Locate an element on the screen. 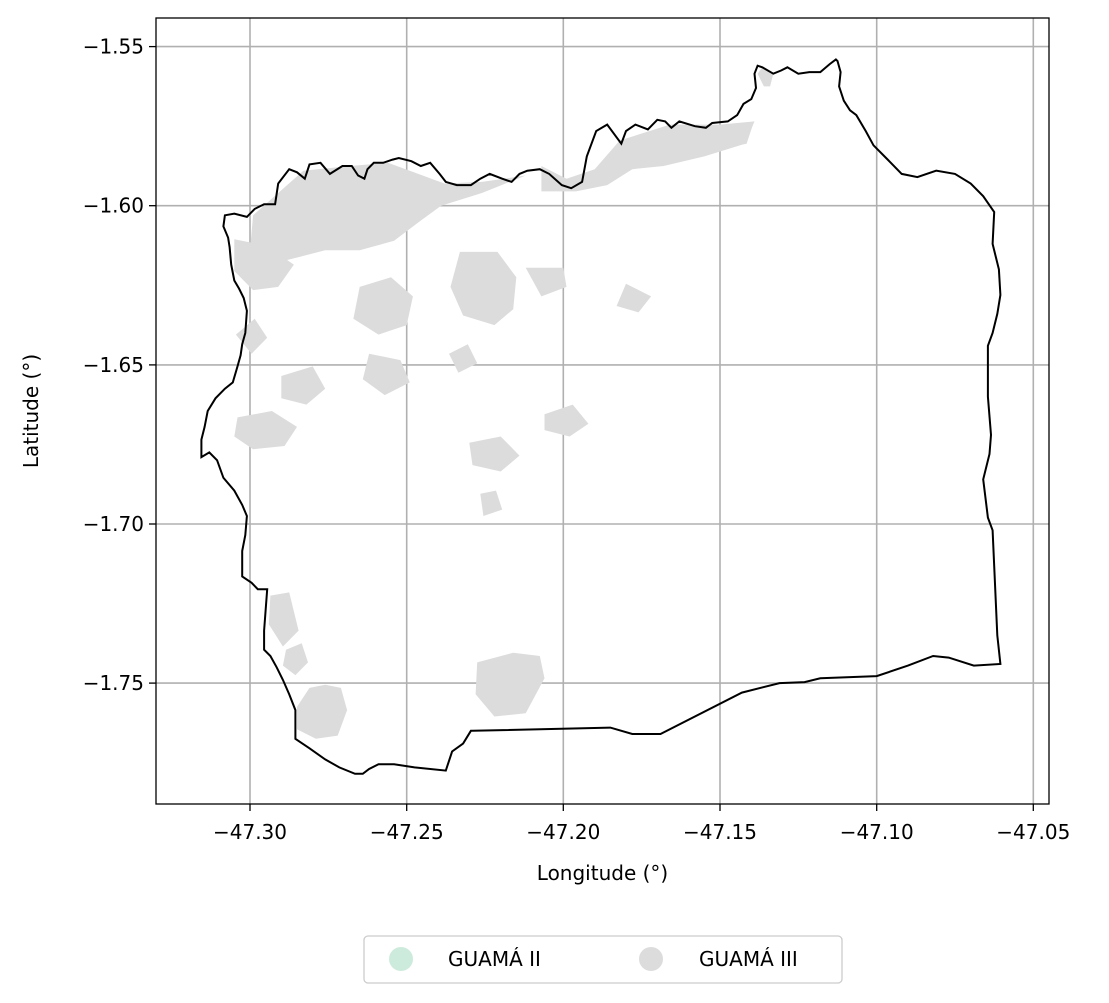  y-tick-label: −1.65 is located at coordinates (113, 365).